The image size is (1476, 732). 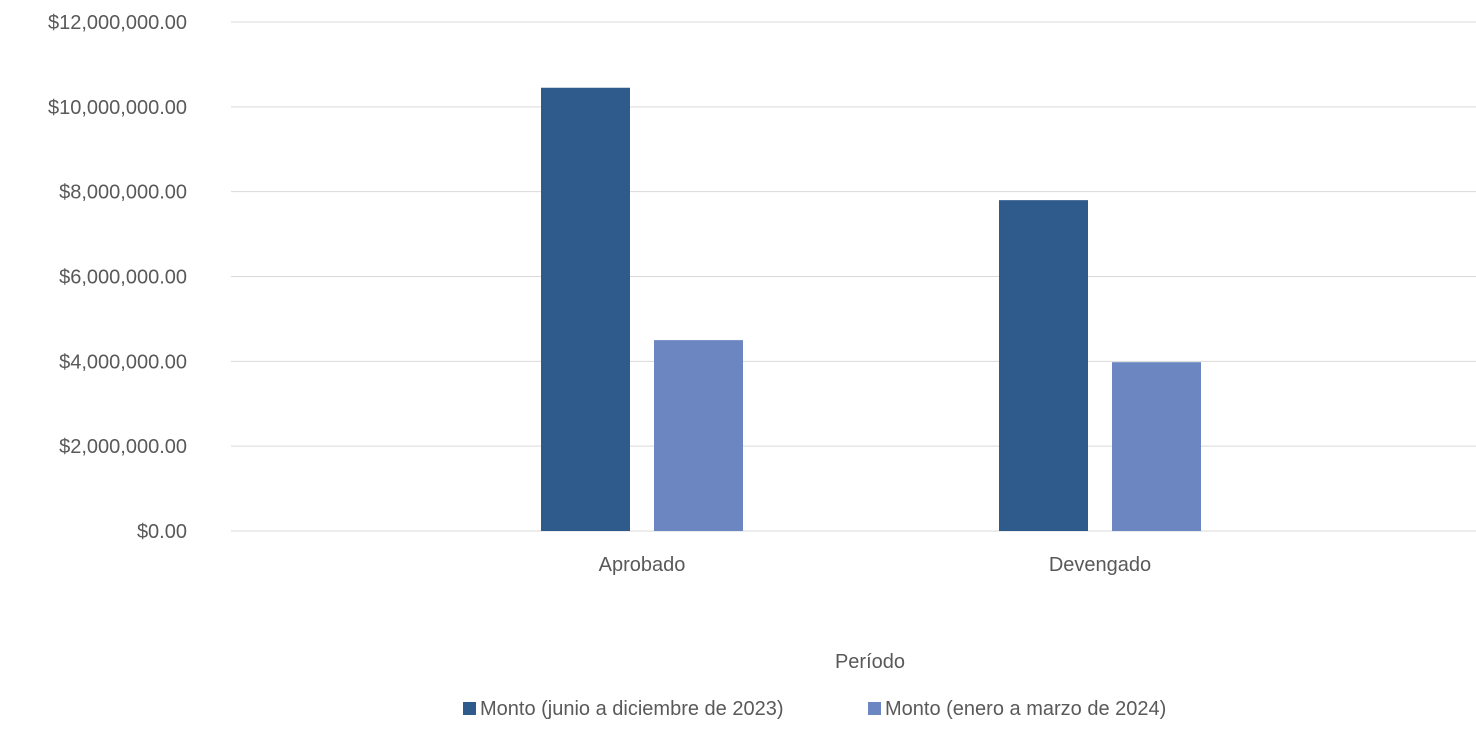 What do you see at coordinates (632, 709) in the screenshot?
I see `legend-label: Monto (junio a diciembre de 2023)` at bounding box center [632, 709].